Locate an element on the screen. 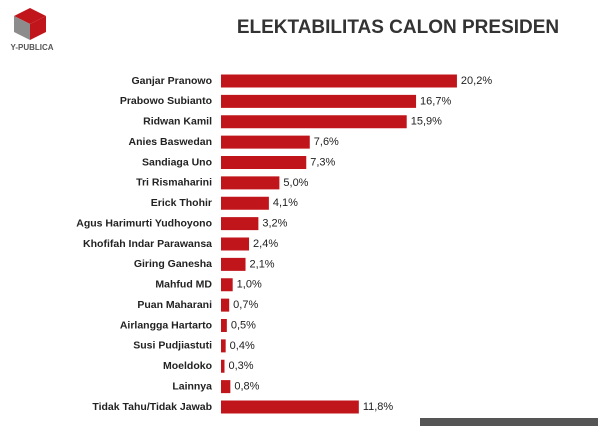  category-label: Puan Maharani is located at coordinates (174, 305).